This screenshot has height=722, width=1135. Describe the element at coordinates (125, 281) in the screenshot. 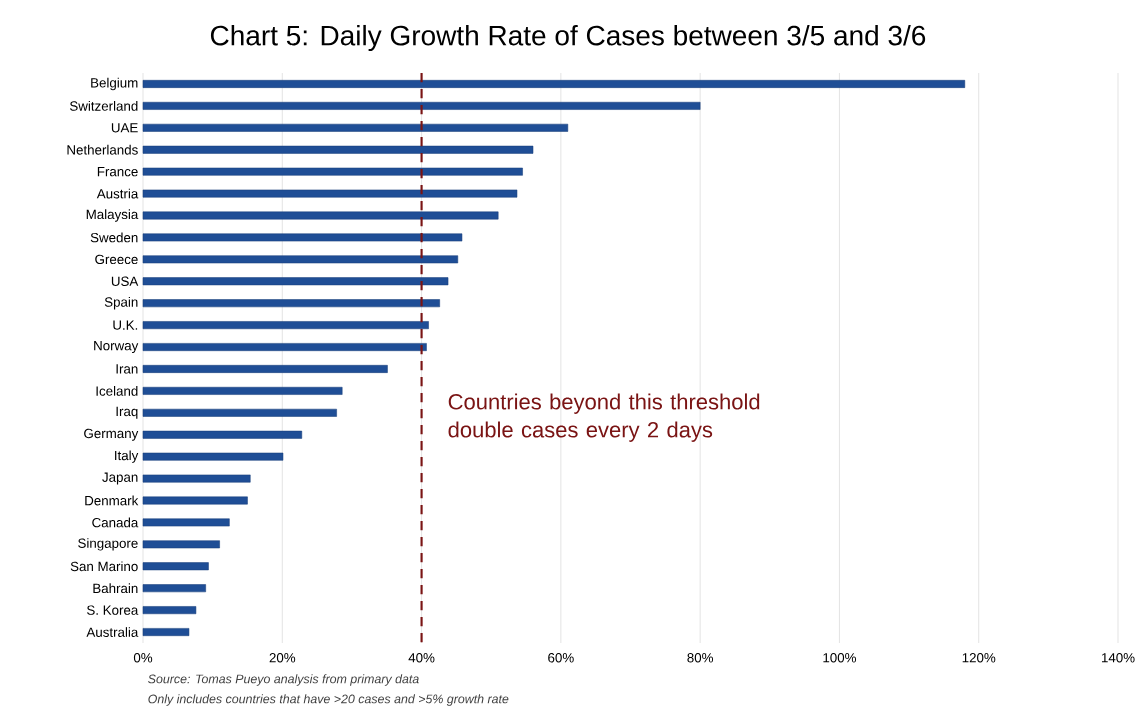

I see `y-tick-label: USA` at that location.